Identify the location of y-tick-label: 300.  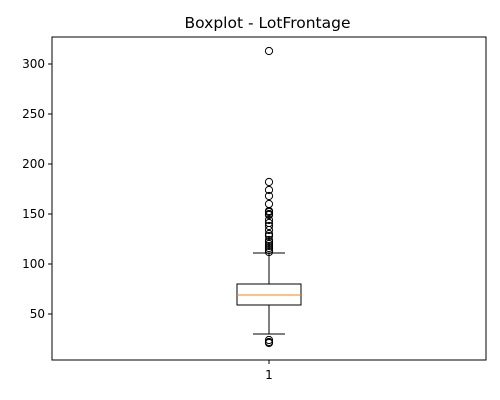
(33, 64).